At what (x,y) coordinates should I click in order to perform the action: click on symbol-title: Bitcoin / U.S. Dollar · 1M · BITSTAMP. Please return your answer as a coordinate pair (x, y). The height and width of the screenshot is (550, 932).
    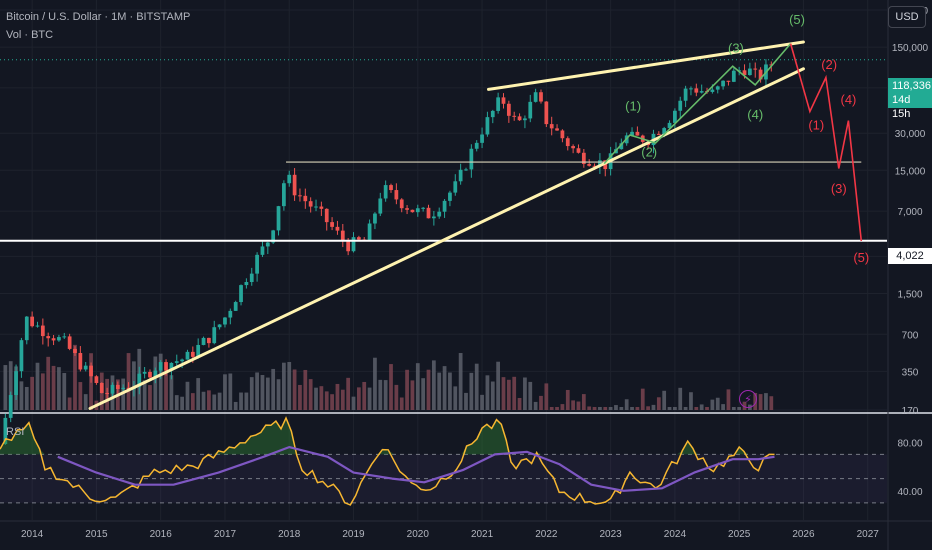
    Looking at the image, I should click on (98, 17).